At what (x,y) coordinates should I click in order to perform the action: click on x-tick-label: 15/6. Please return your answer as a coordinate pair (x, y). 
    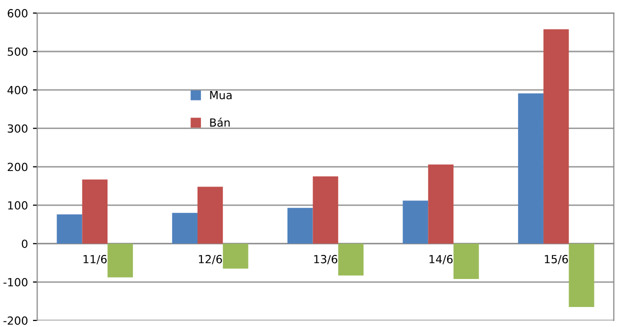
    Looking at the image, I should click on (556, 259).